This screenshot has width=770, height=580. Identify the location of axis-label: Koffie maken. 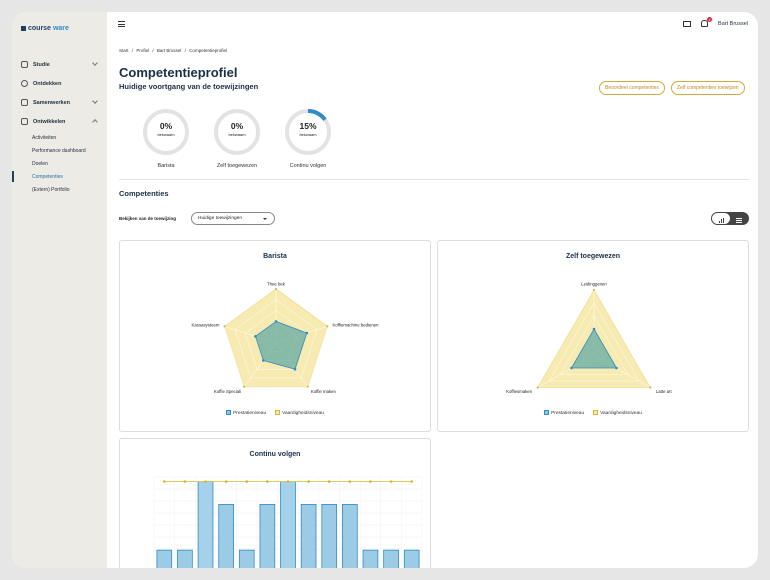
(324, 391).